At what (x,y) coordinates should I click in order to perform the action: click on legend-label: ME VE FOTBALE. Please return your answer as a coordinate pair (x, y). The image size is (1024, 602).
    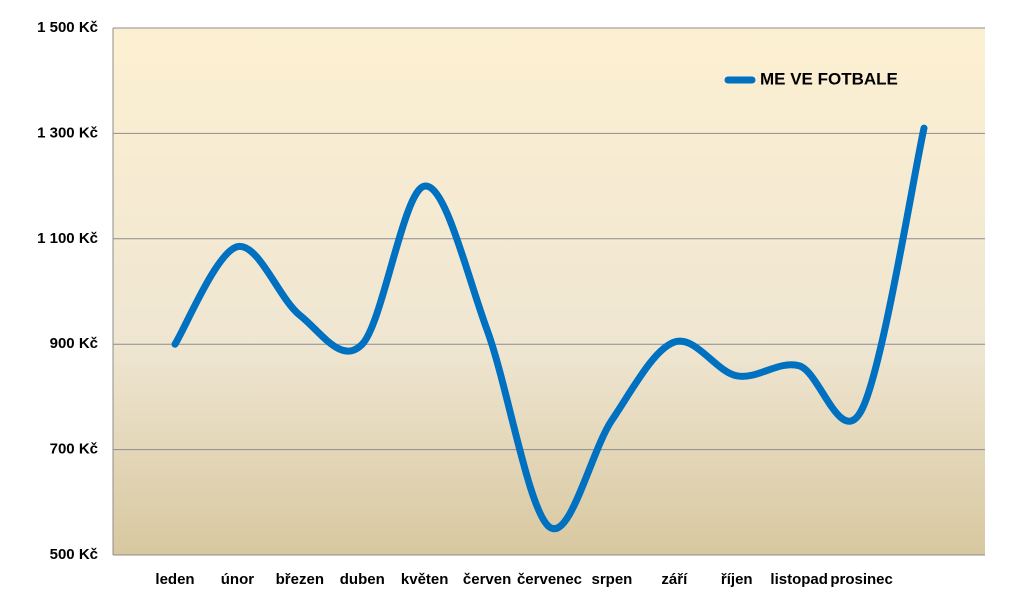
    Looking at the image, I should click on (829, 78).